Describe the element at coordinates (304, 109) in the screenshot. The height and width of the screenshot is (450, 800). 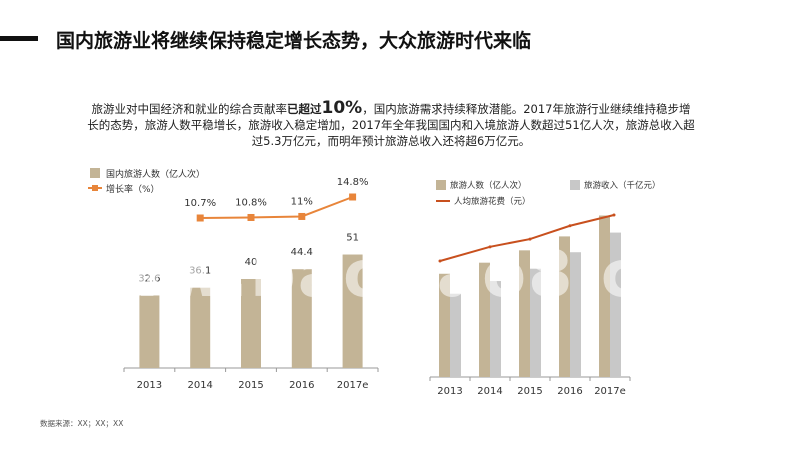
I see `intro-highlight-pre: 已超过` at that location.